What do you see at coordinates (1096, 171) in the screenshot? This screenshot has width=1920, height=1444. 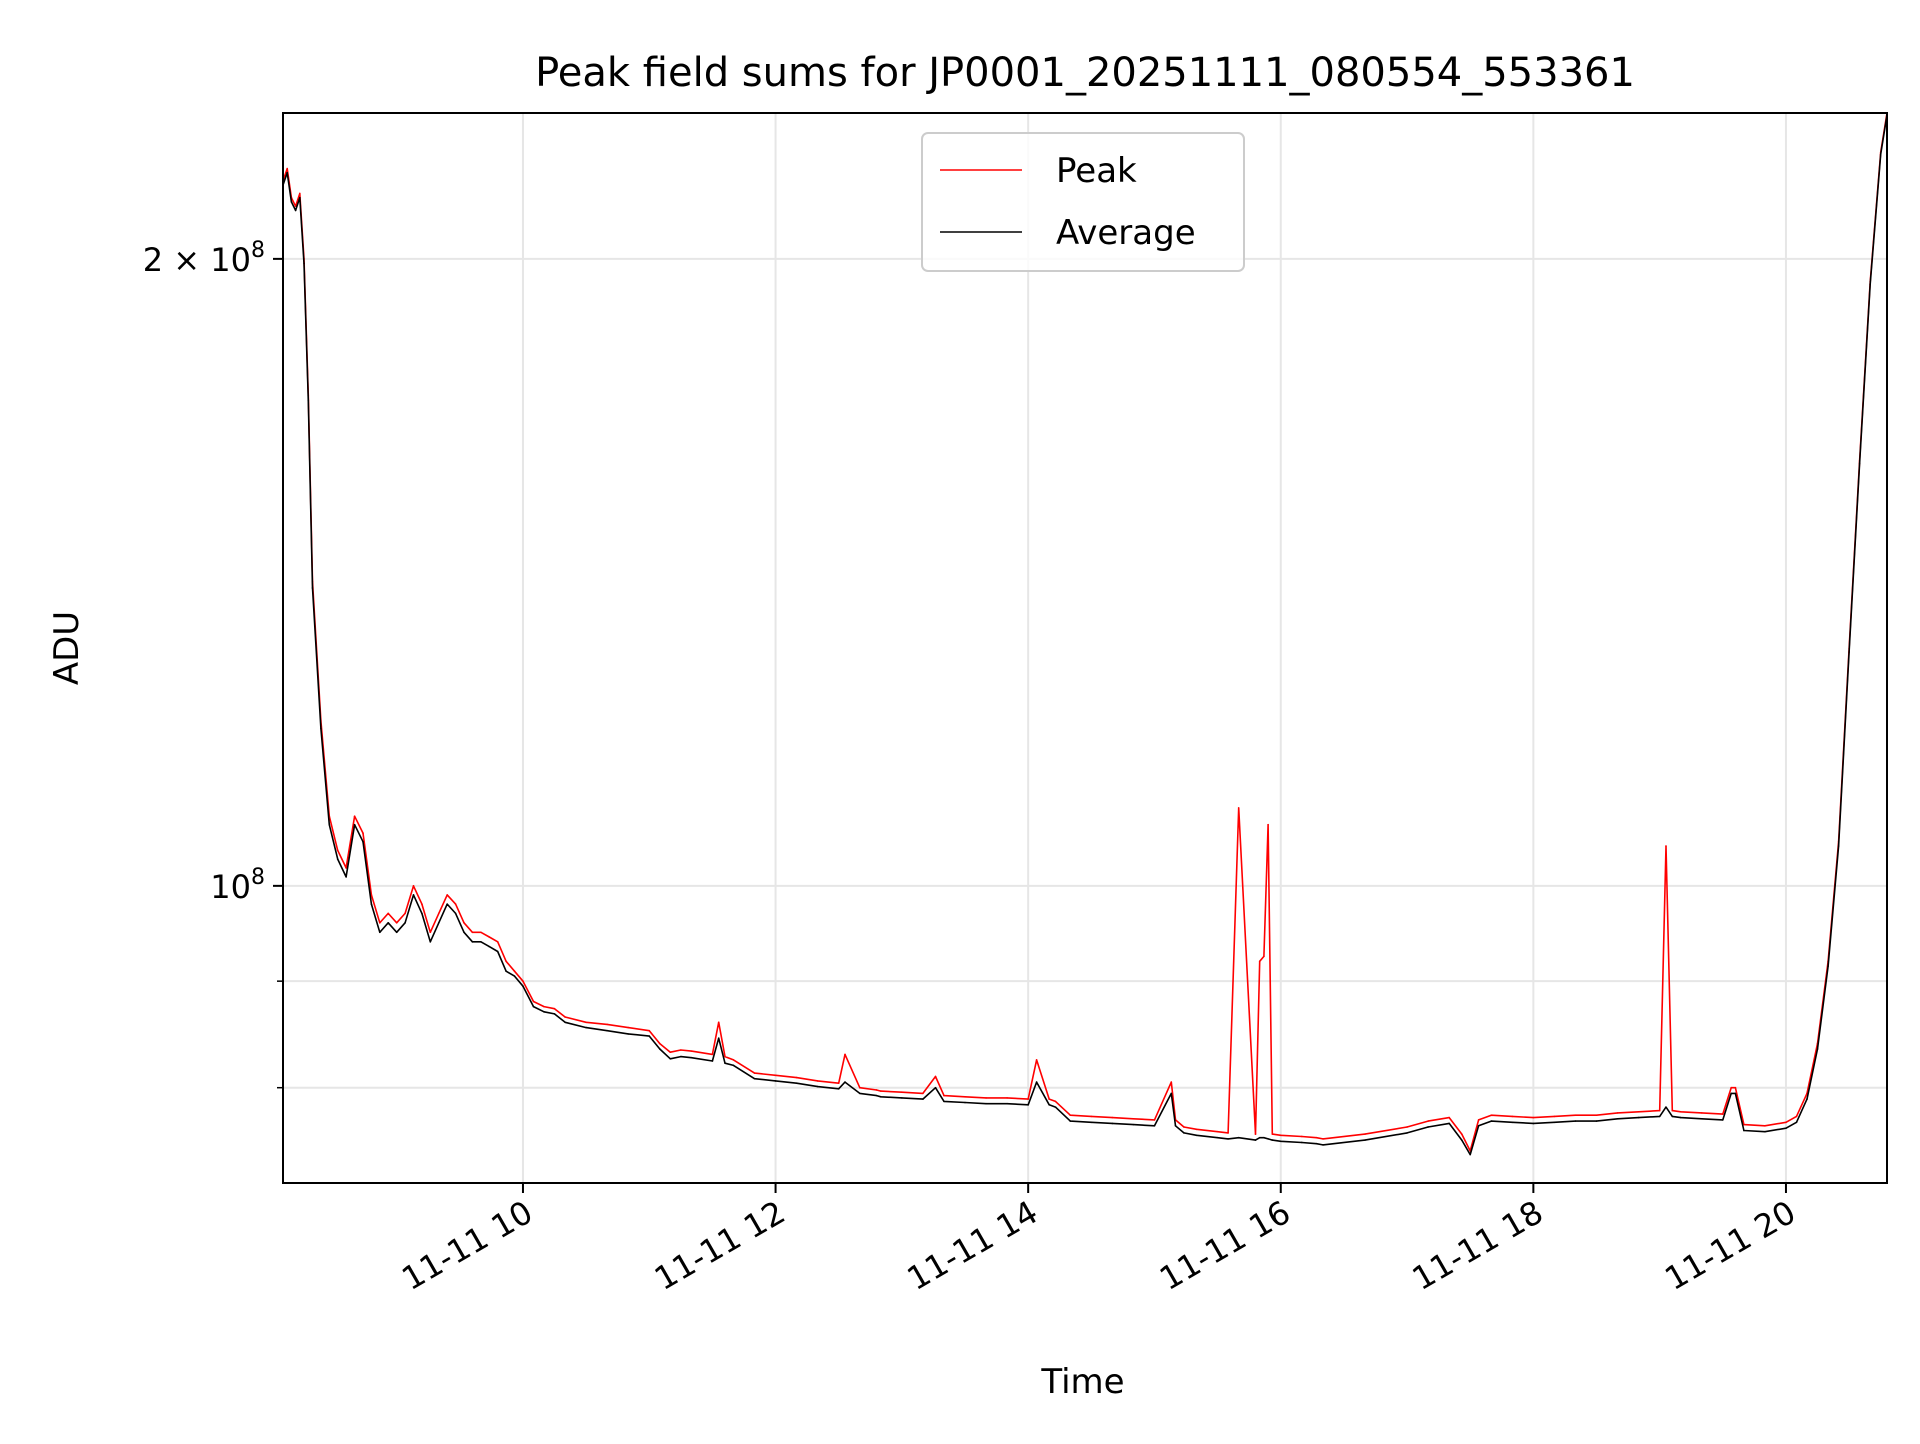 I see `legend-label-peak: Peak` at bounding box center [1096, 171].